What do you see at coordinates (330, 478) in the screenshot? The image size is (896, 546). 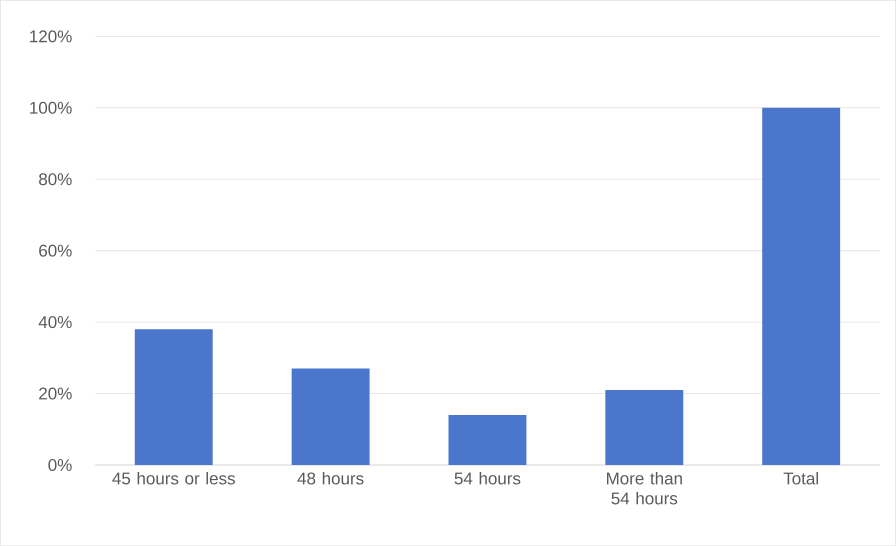 I see `x-tick-label: 48 hours` at bounding box center [330, 478].